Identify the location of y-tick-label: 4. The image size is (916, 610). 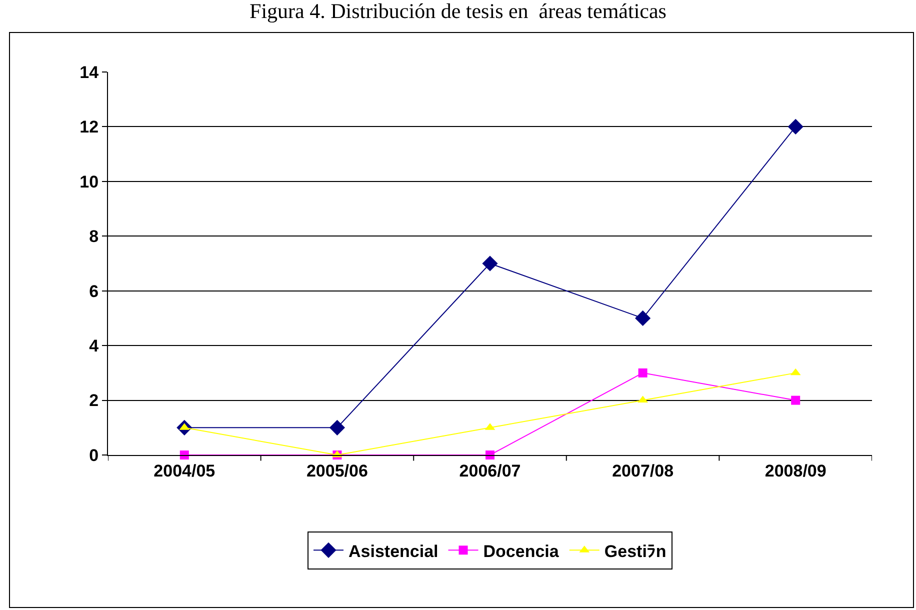
(94, 346).